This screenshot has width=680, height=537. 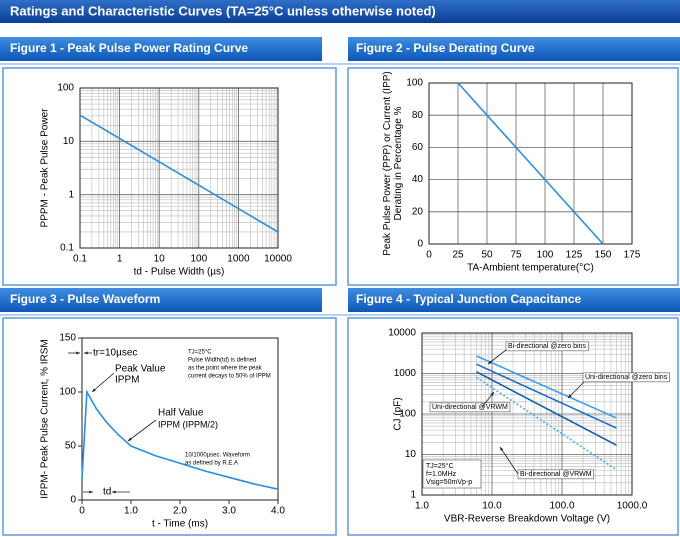 I want to click on x-tick-label: 10, so click(x=160, y=259).